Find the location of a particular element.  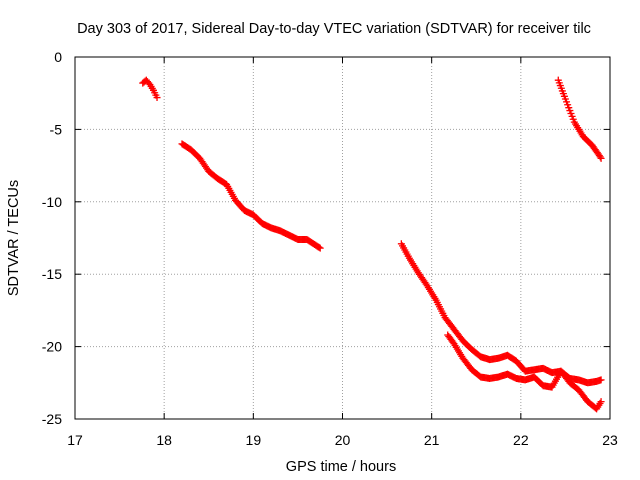

y-tick-label: -5 is located at coordinates (56, 129).